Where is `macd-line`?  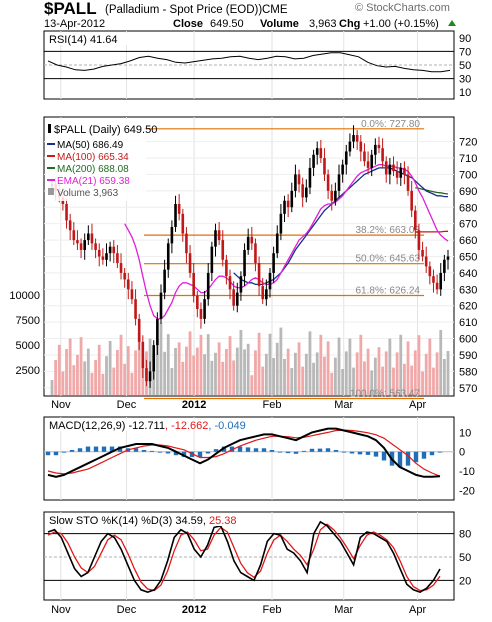 macd-line is located at coordinates (244, 452).